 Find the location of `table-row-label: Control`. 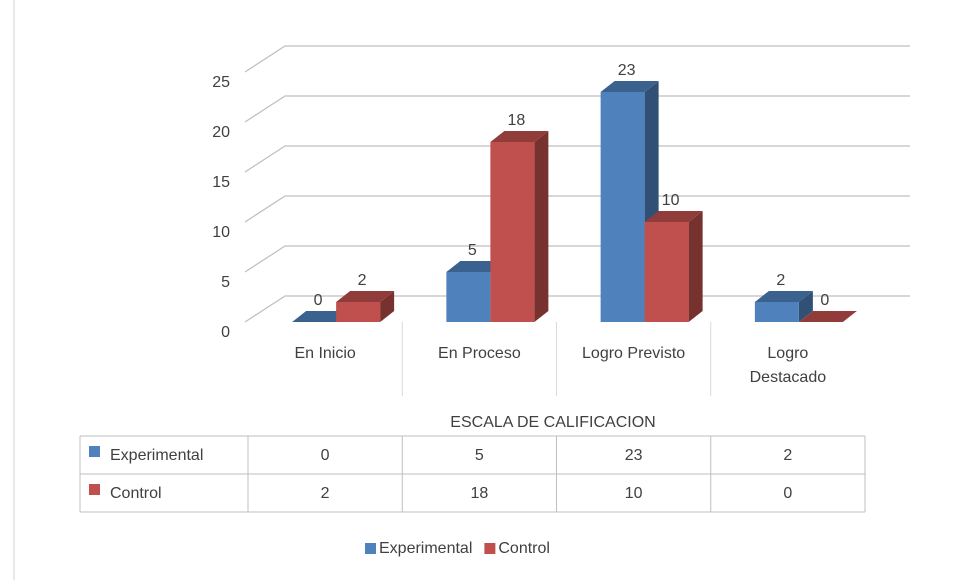

table-row-label: Control is located at coordinates (136, 493).